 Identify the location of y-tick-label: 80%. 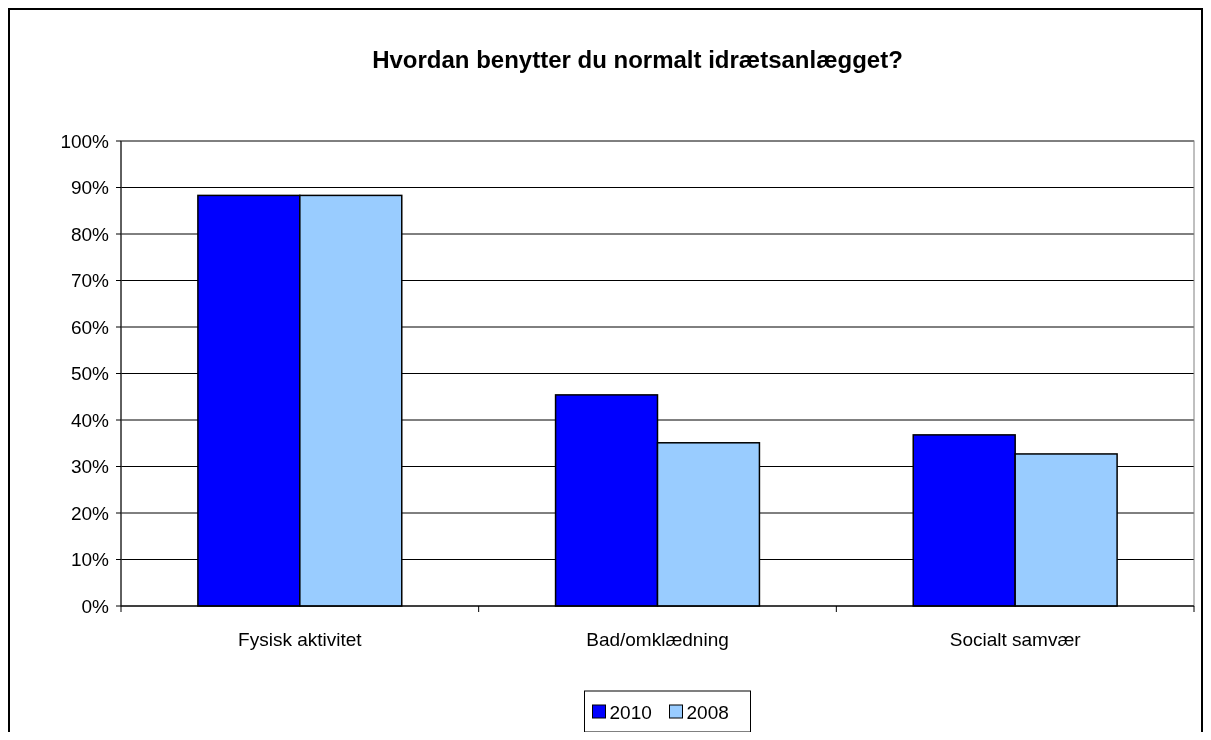
(90, 234).